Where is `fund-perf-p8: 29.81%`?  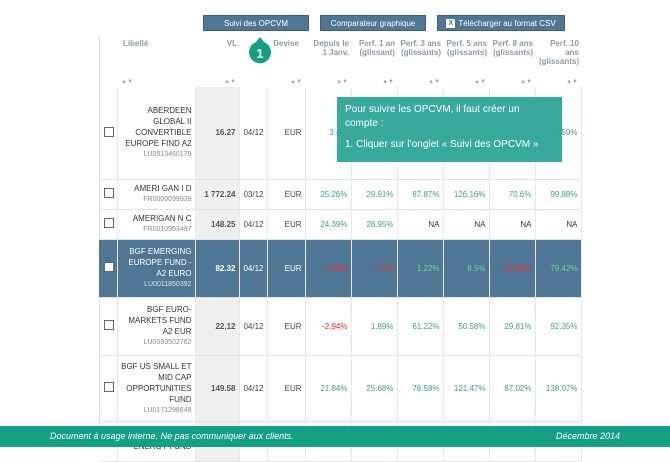
fund-perf-p8: 29.81% is located at coordinates (512, 326).